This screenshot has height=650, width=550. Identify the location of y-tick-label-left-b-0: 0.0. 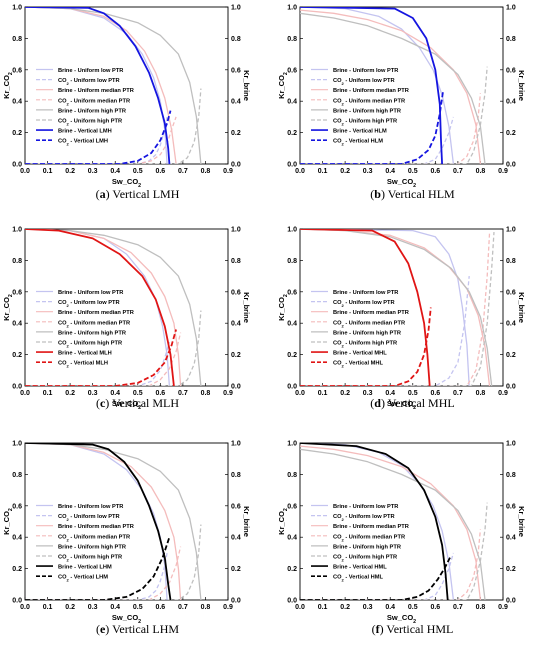
(292, 165).